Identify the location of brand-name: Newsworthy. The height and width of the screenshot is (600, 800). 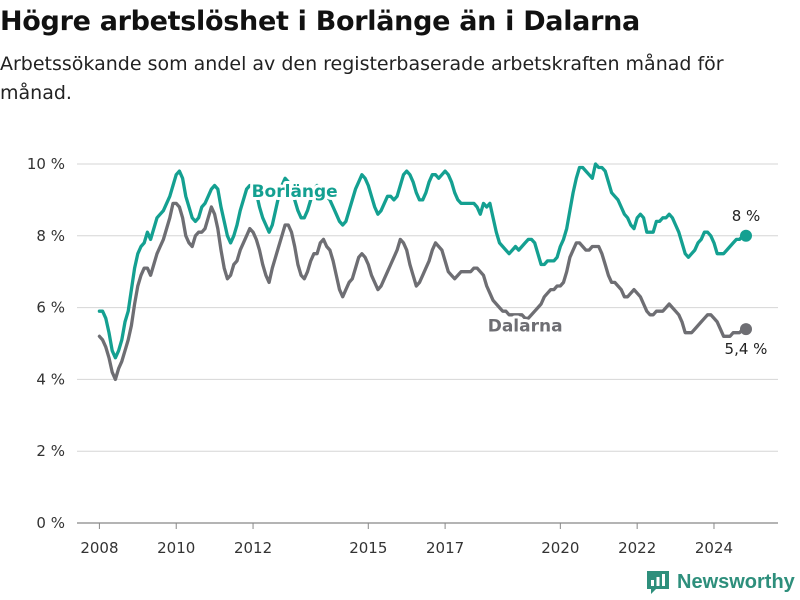
(736, 581).